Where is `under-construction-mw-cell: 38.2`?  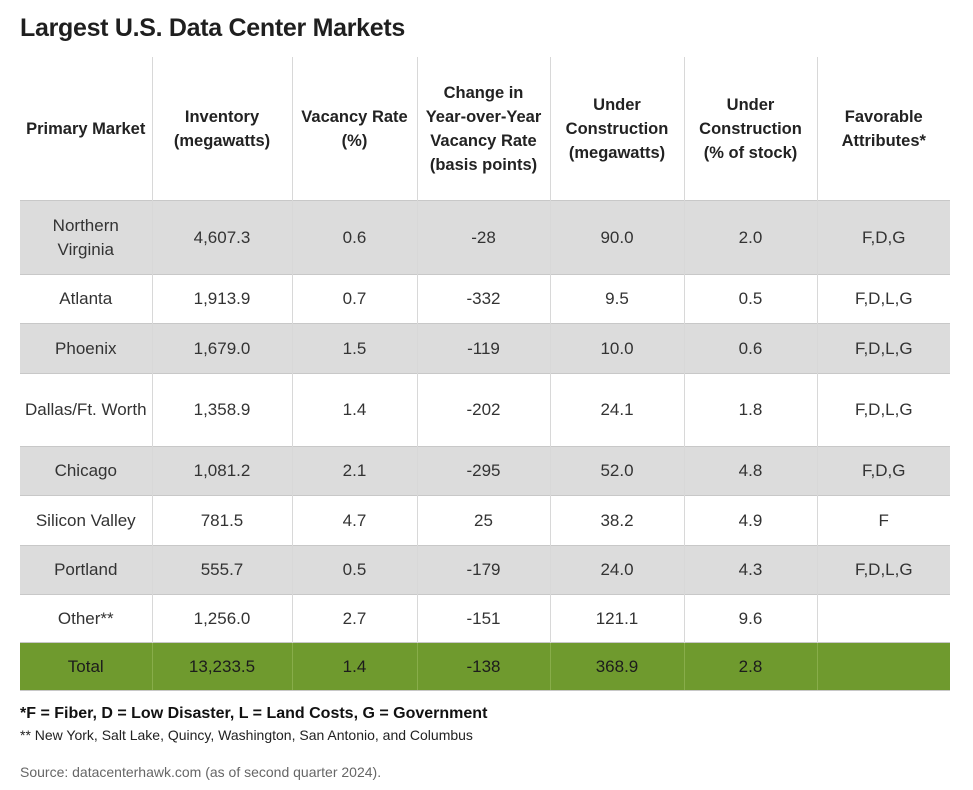
under-construction-mw-cell: 38.2 is located at coordinates (616, 520).